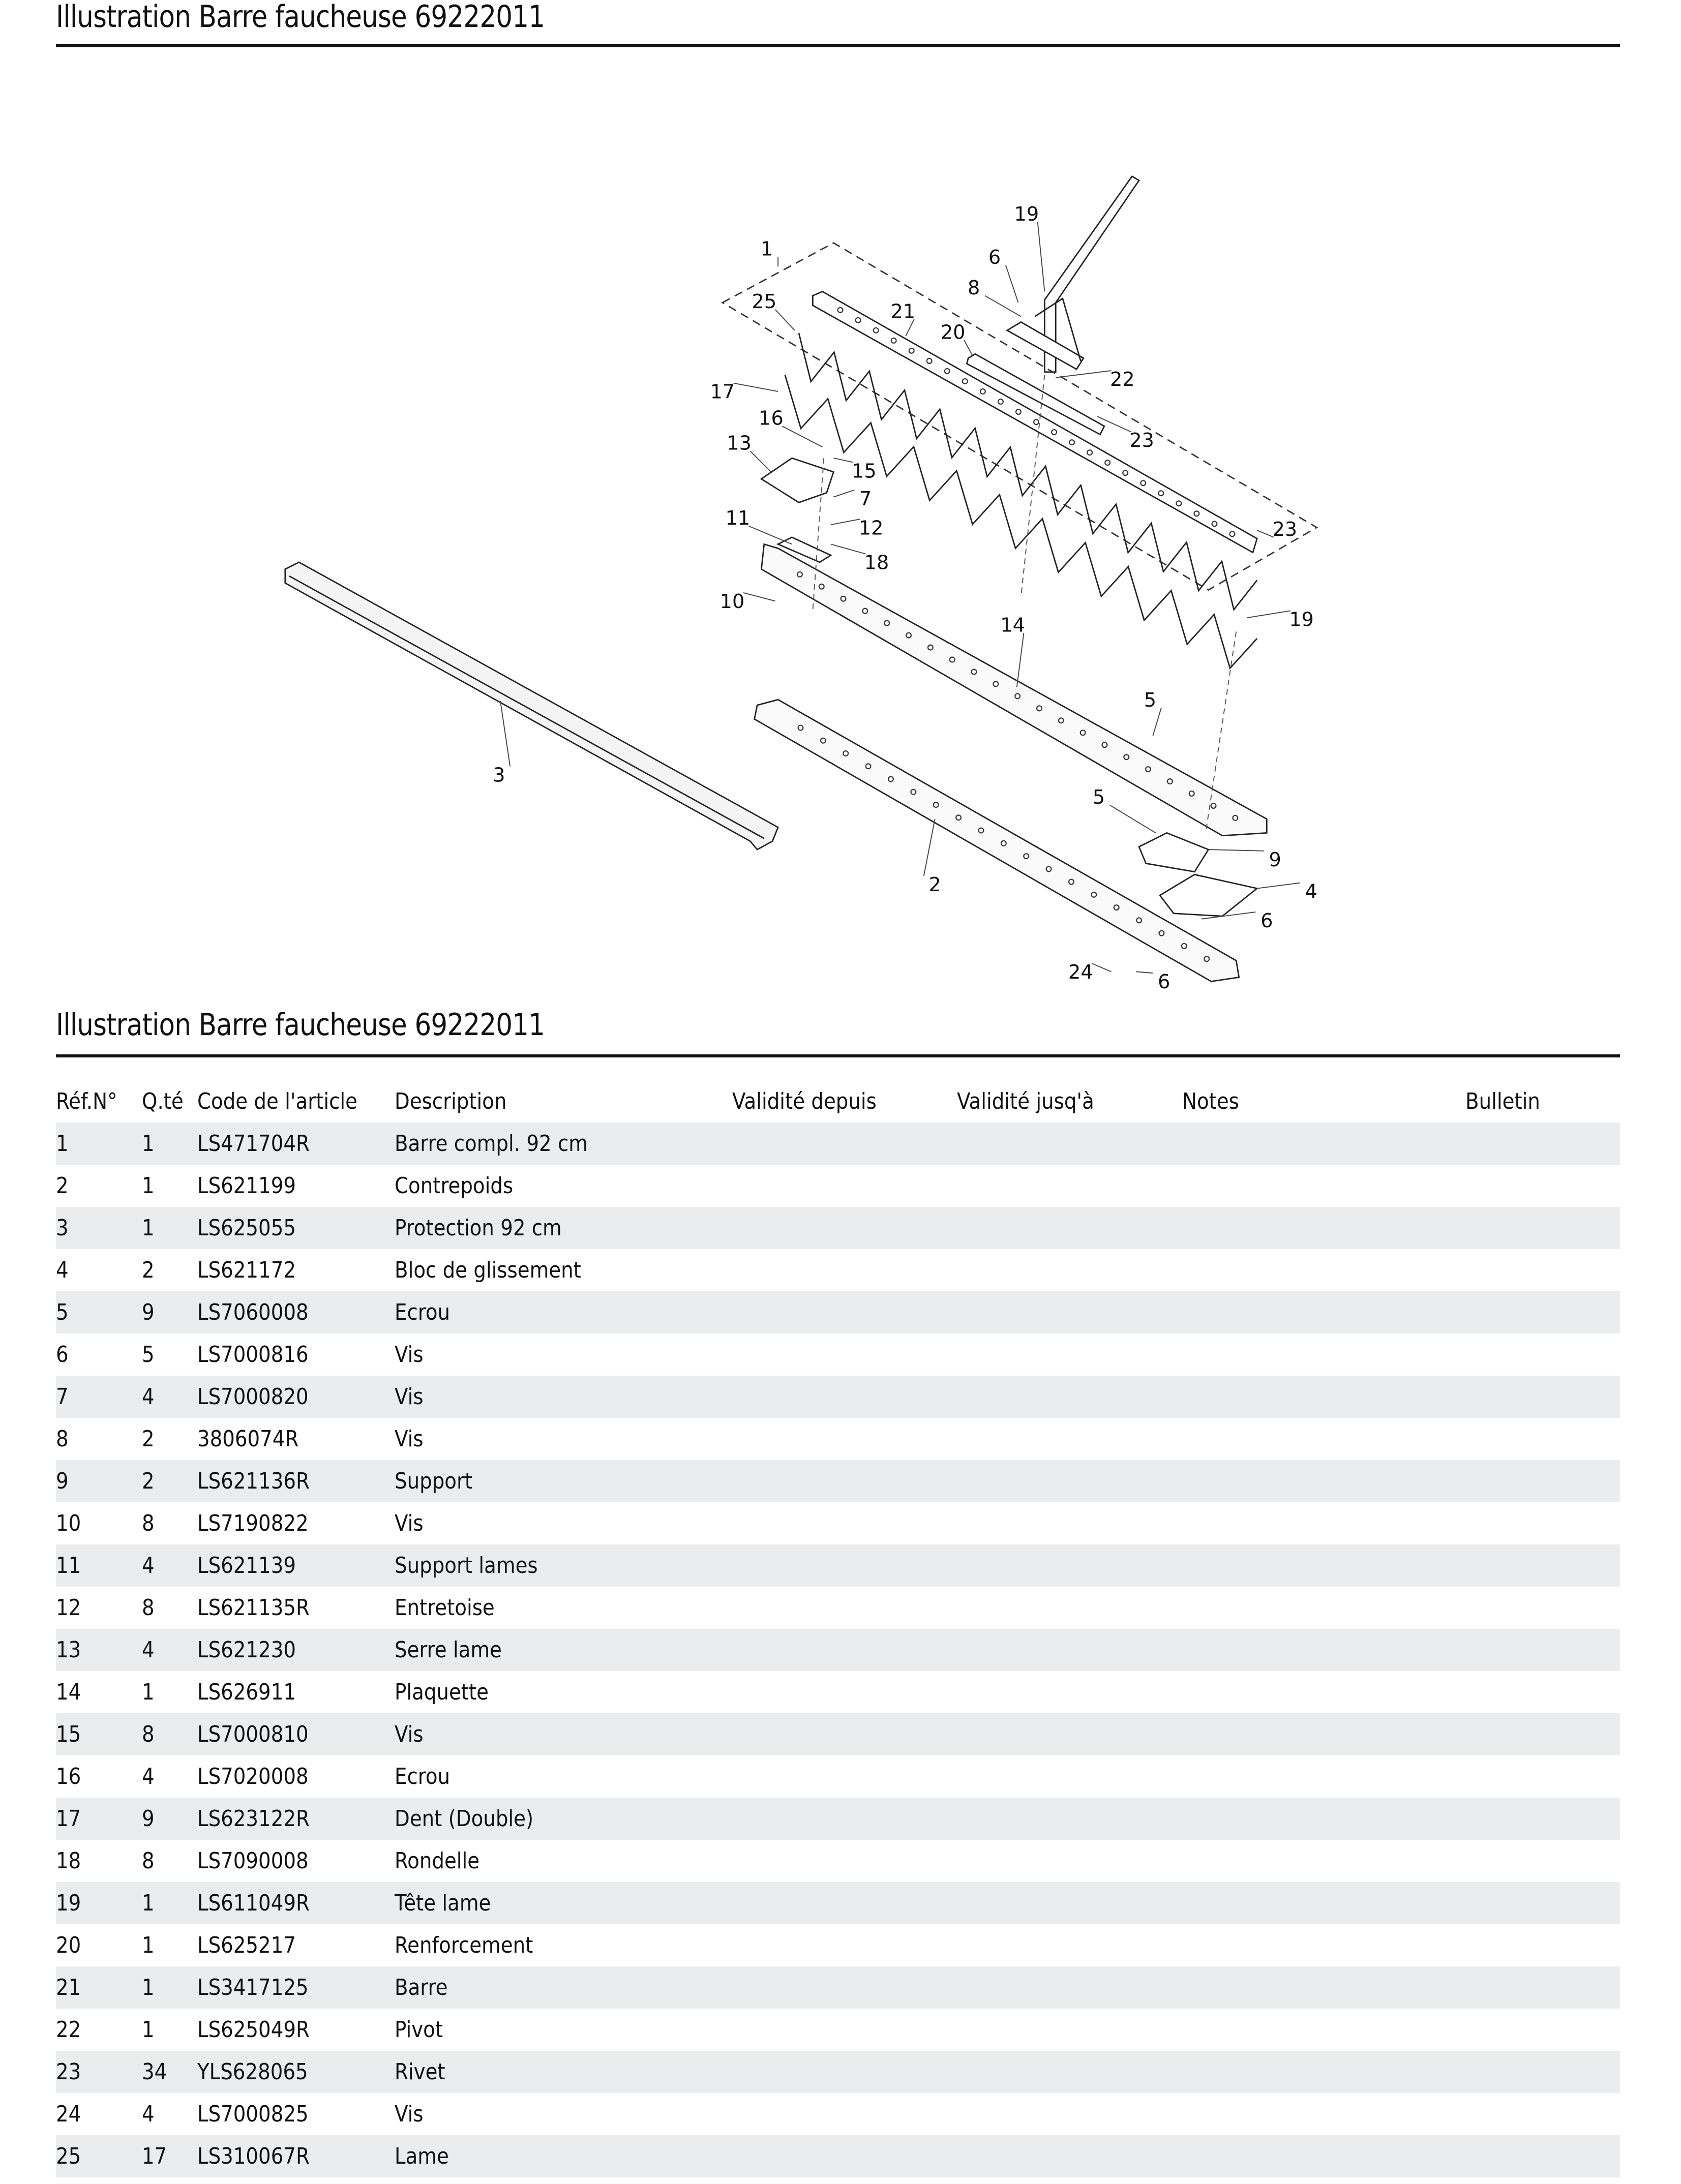 The height and width of the screenshot is (2184, 1681). Describe the element at coordinates (838, 1055) in the screenshot. I see `section-rule` at that location.